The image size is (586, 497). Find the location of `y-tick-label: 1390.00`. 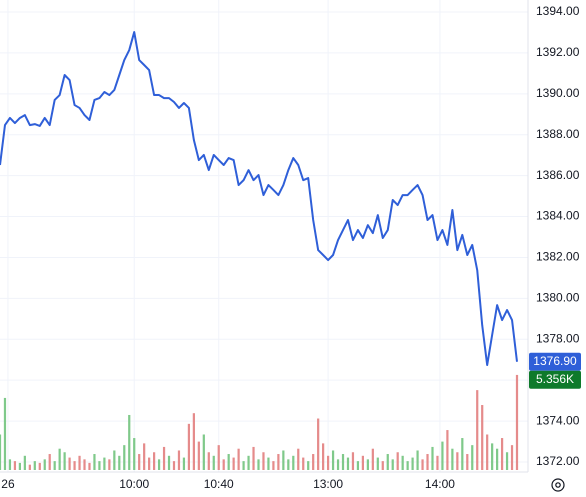

y-tick-label: 1390.00 is located at coordinates (558, 93).